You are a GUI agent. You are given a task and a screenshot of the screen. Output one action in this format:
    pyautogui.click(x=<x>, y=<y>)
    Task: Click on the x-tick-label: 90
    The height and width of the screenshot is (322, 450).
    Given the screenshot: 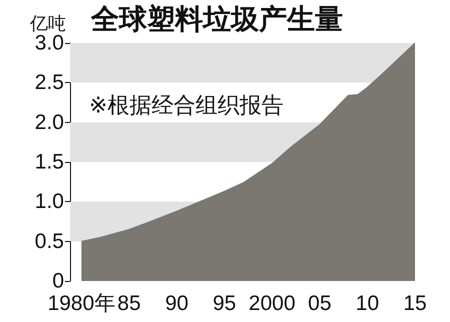 What is the action you would take?
    pyautogui.click(x=176, y=303)
    